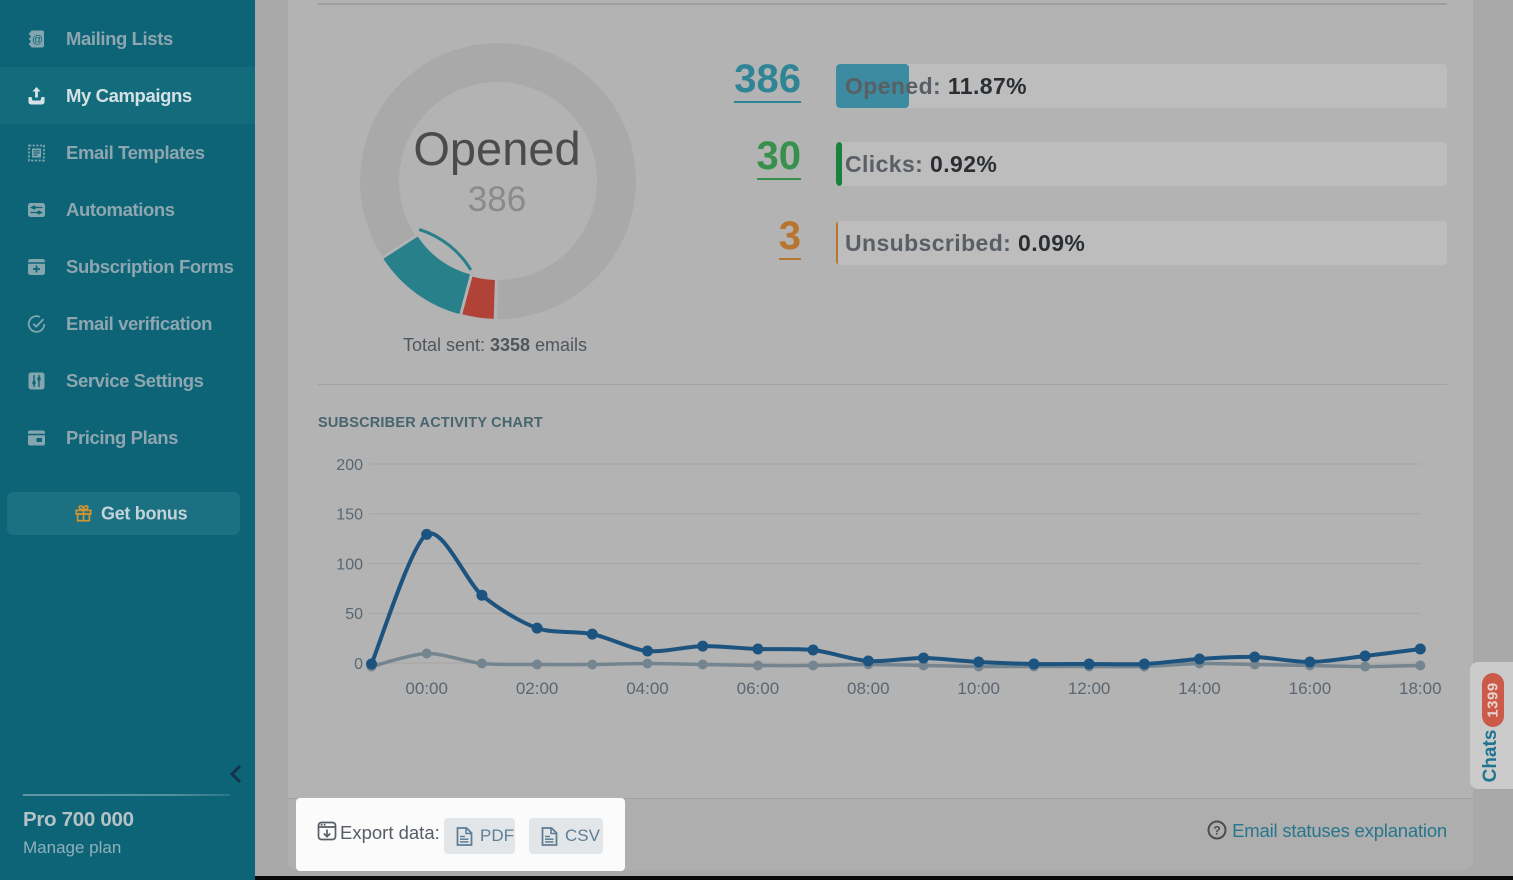 This screenshot has height=880, width=1513. I want to click on svg-text: 08:00, so click(868, 688).